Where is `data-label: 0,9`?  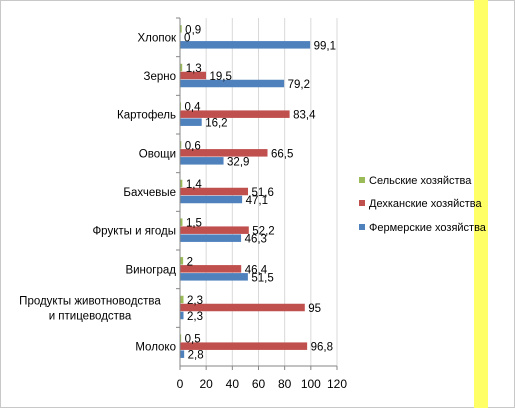
data-label: 0,9 is located at coordinates (193, 30).